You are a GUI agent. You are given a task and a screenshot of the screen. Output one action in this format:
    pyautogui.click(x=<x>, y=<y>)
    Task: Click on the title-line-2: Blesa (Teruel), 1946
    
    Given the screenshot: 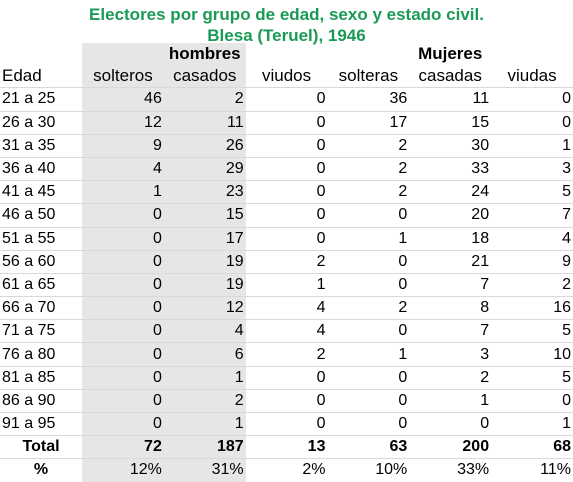 What is the action you would take?
    pyautogui.click(x=286, y=35)
    